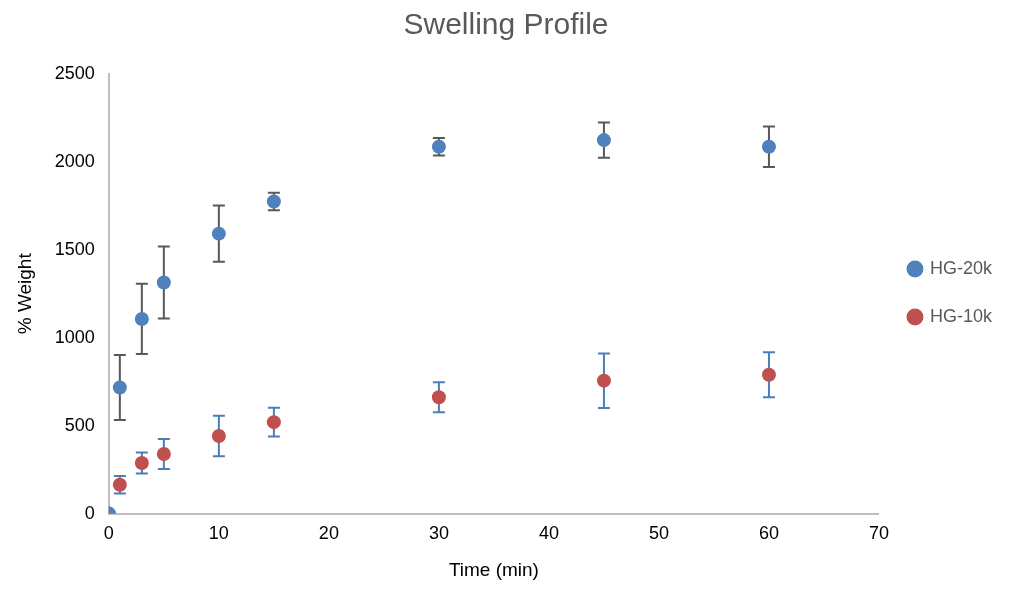 This screenshot has height=592, width=1012. Describe the element at coordinates (548, 533) in the screenshot. I see `x-tick-label: 40` at that location.